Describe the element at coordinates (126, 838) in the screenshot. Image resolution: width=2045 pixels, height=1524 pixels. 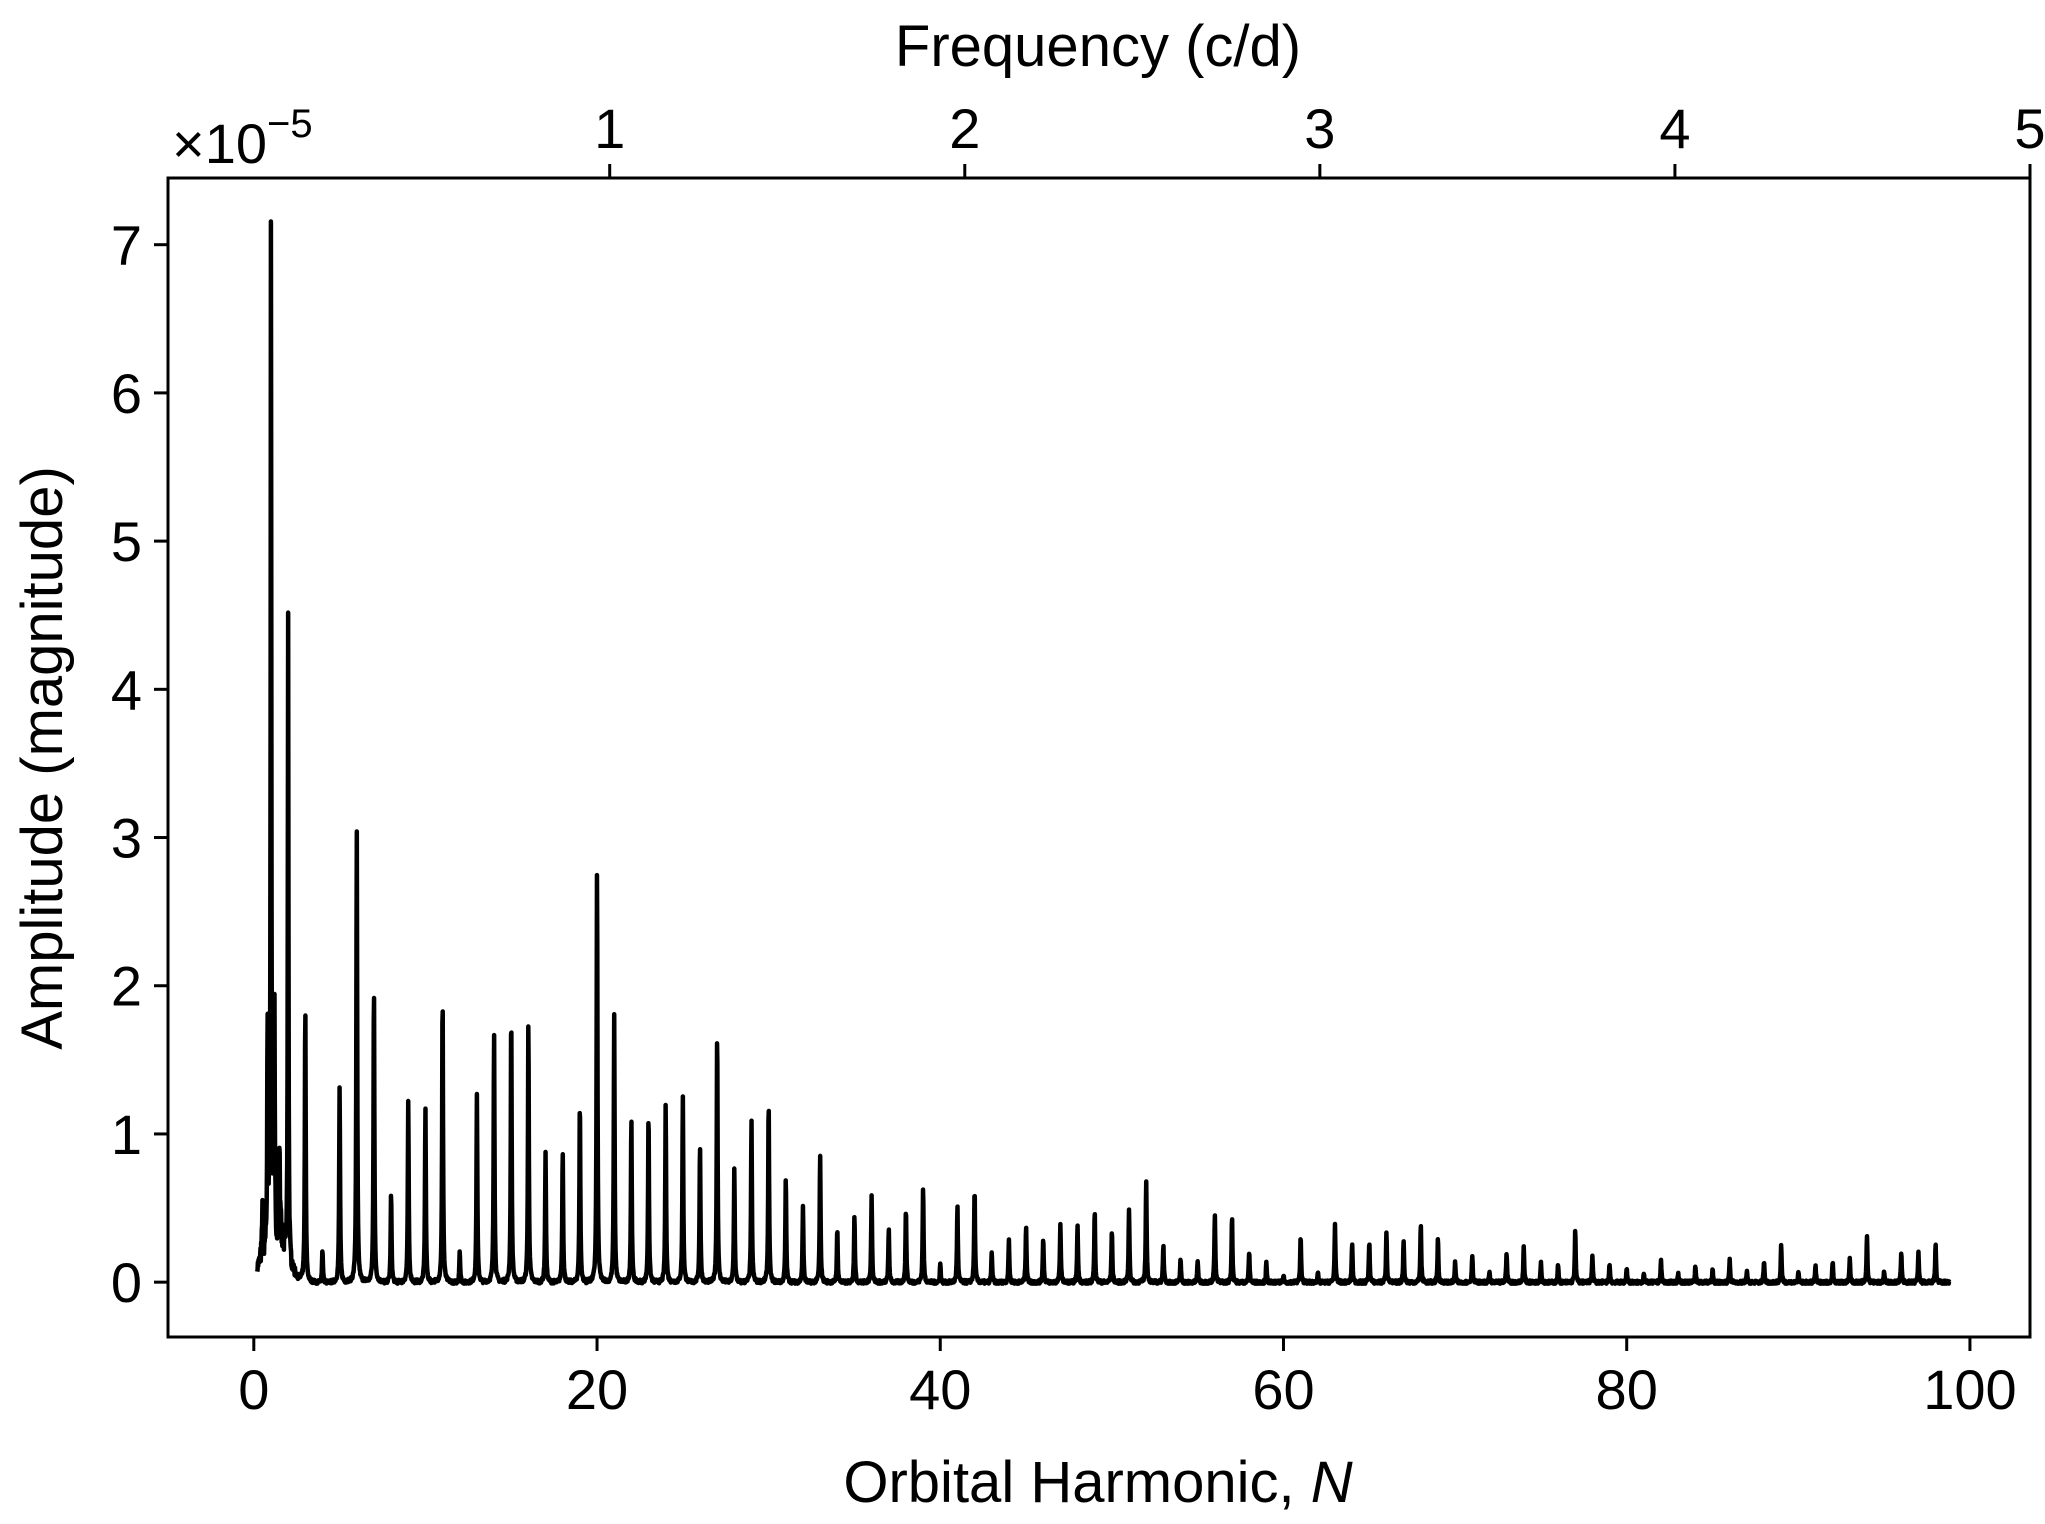
I see `y-tick-label: 3` at that location.